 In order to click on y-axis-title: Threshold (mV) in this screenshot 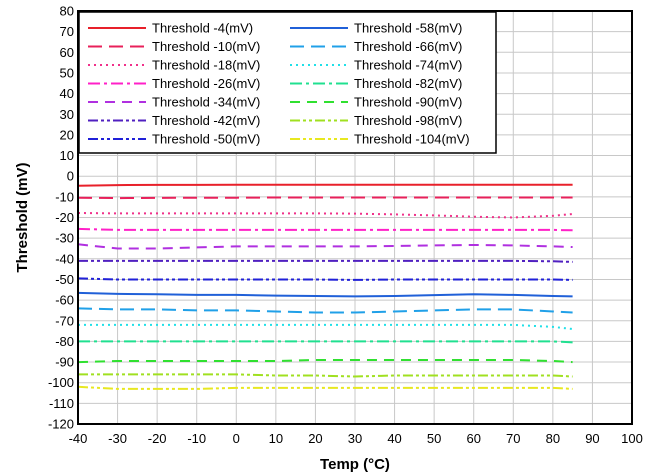, I will do `click(22, 217)`.